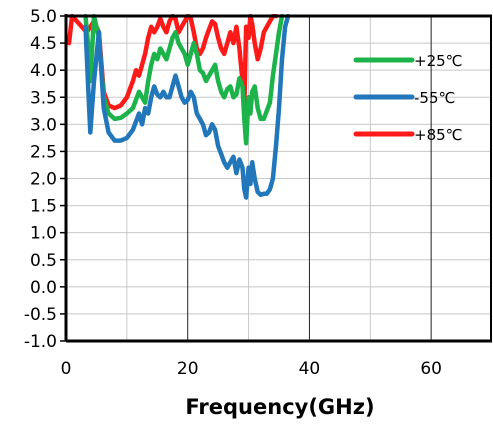 This screenshot has height=427, width=493. Describe the element at coordinates (43, 125) in the screenshot. I see `y-tick-label: 3.0` at that location.